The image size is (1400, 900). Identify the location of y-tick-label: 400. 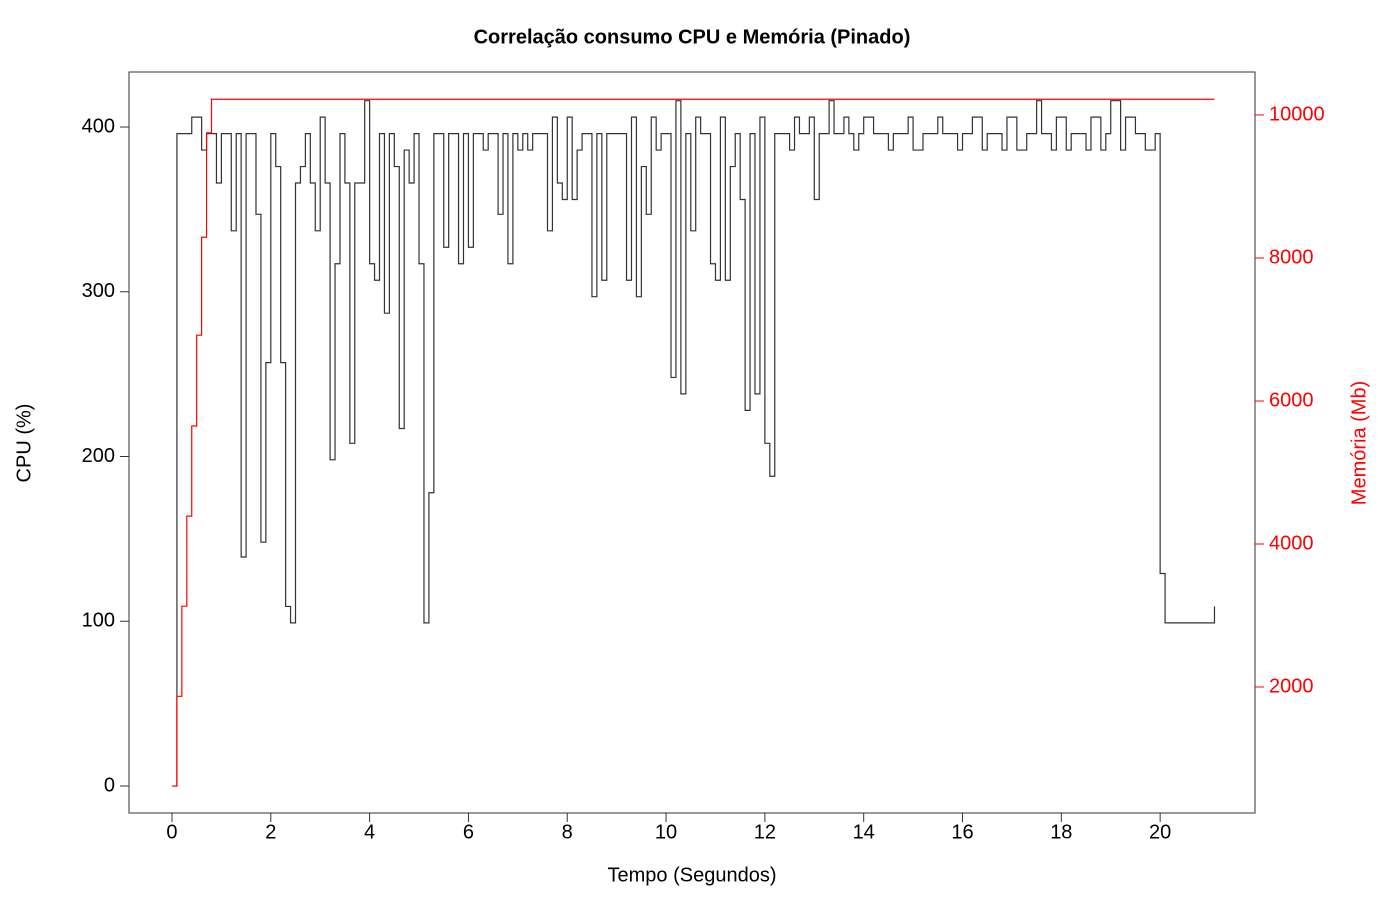
(98, 126).